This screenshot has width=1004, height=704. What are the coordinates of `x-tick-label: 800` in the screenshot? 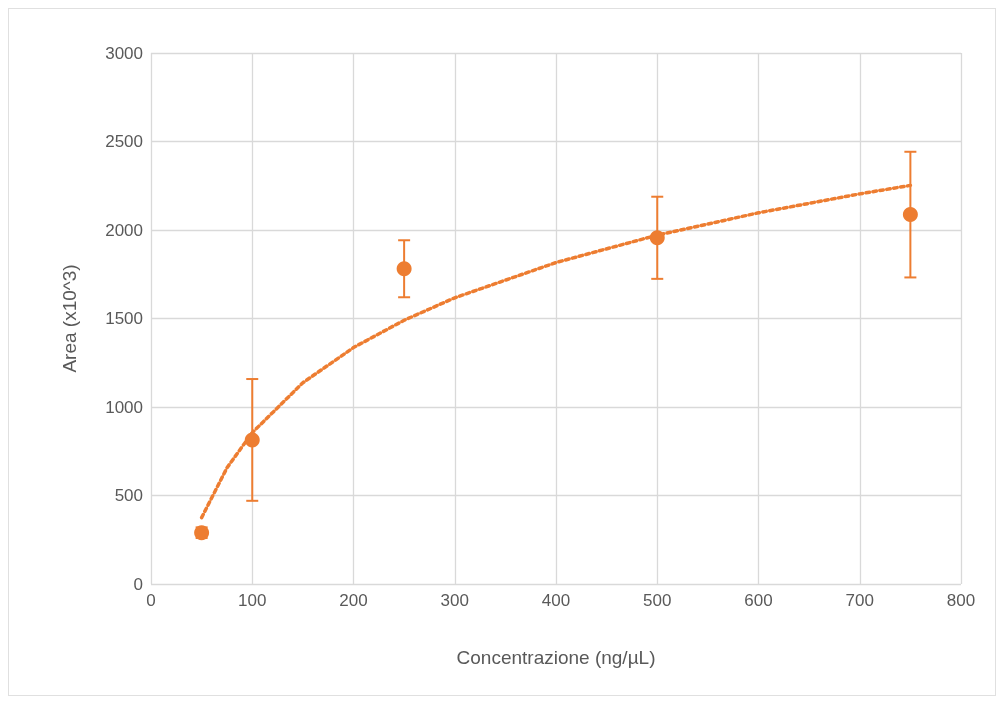 It's located at (961, 600).